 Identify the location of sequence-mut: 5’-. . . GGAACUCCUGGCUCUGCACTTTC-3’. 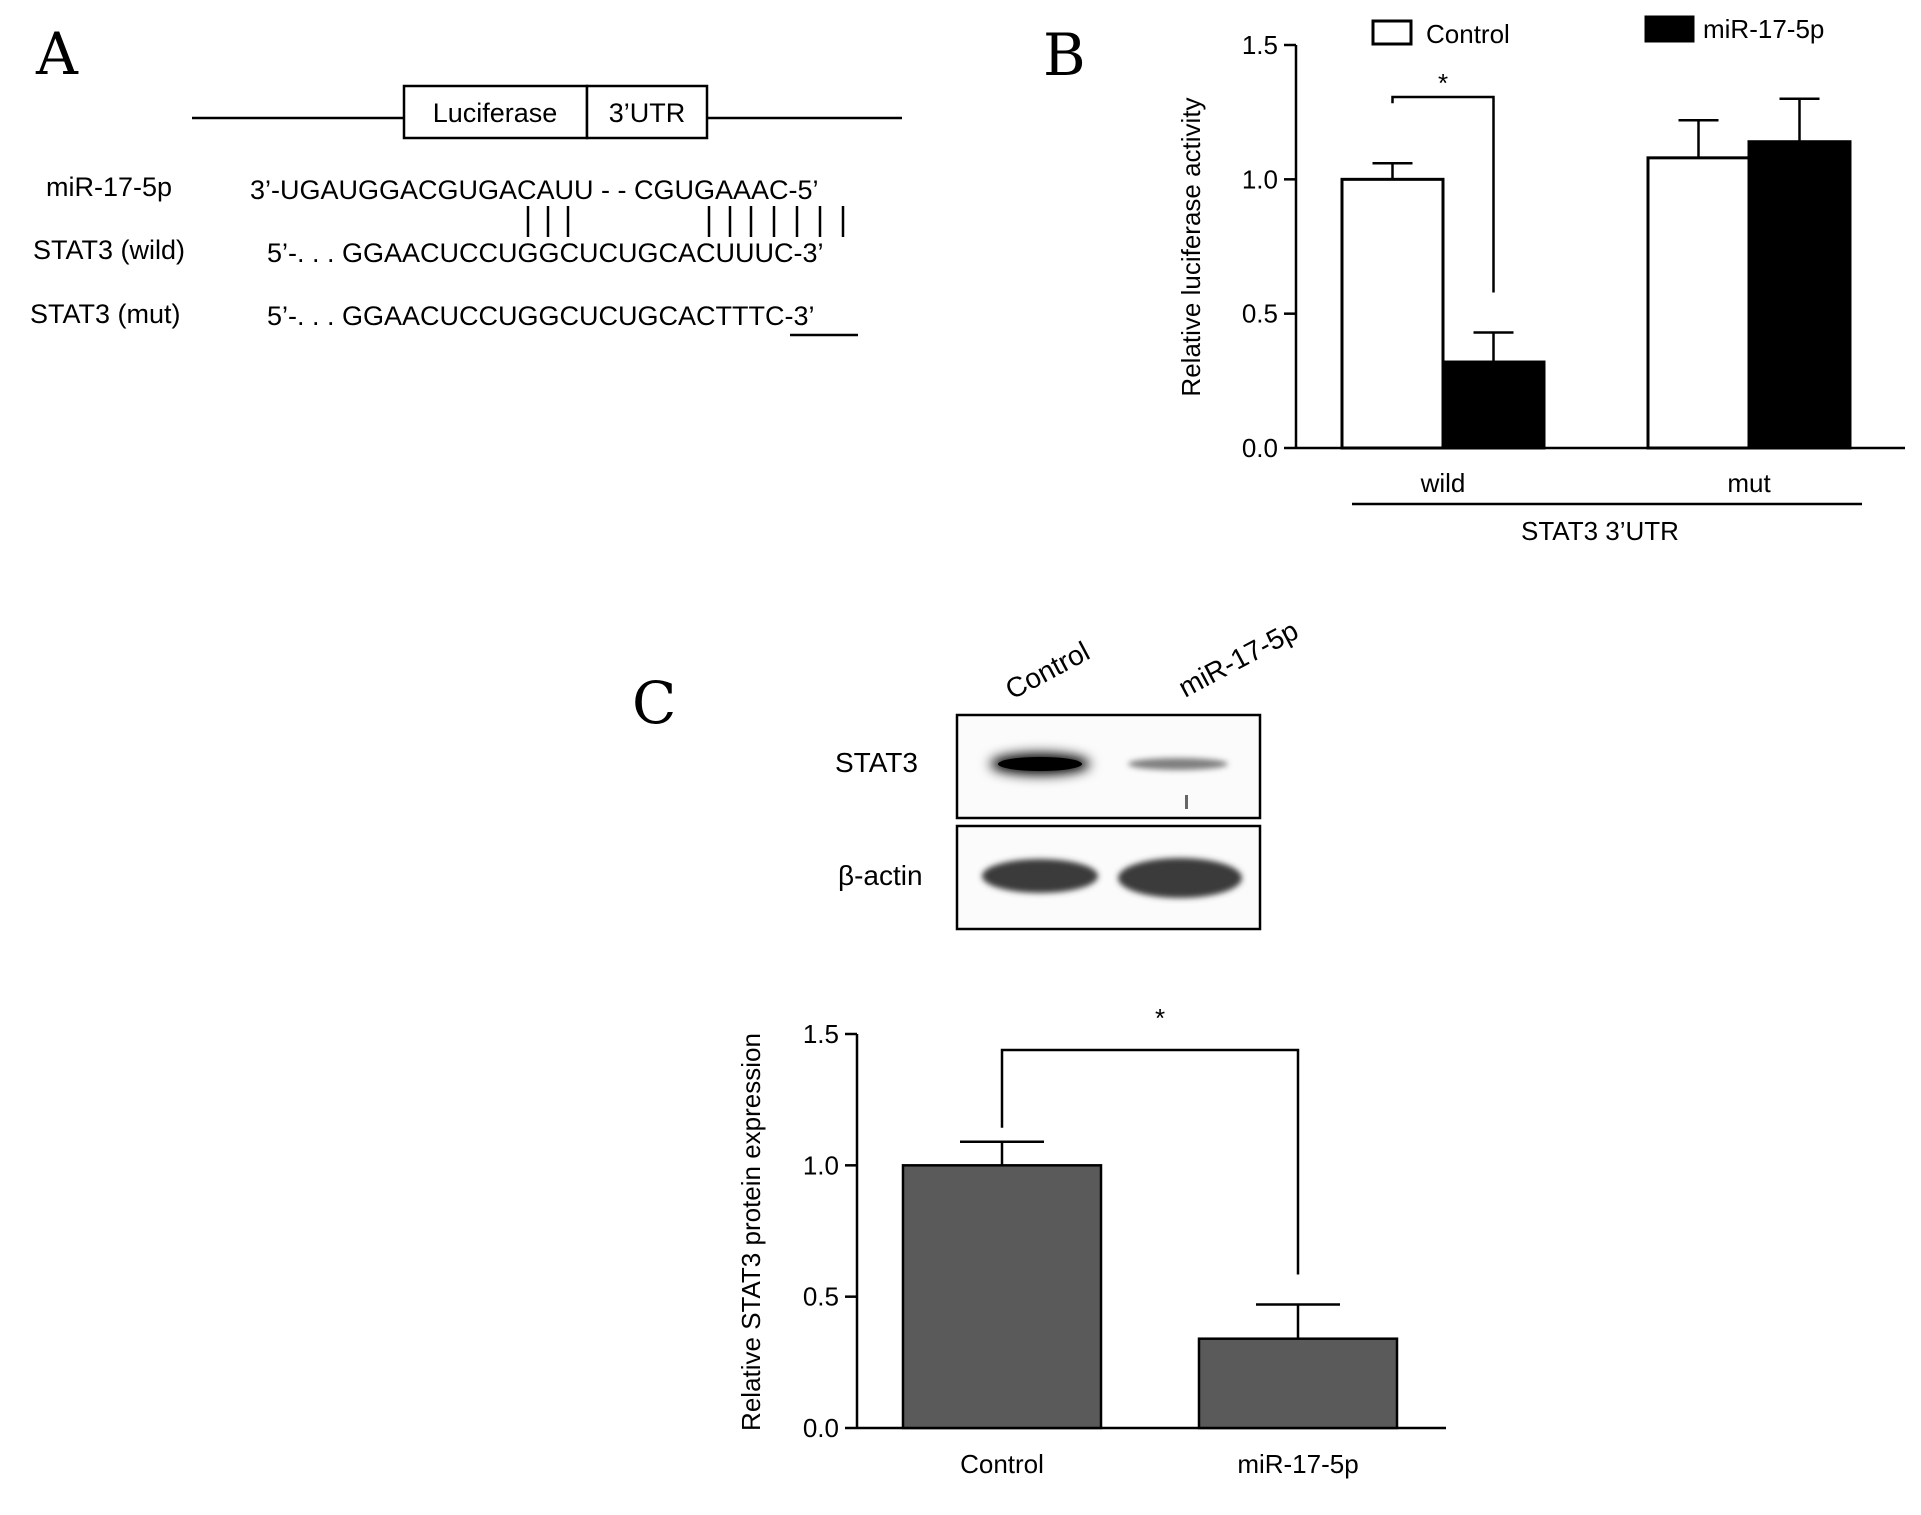
(541, 316).